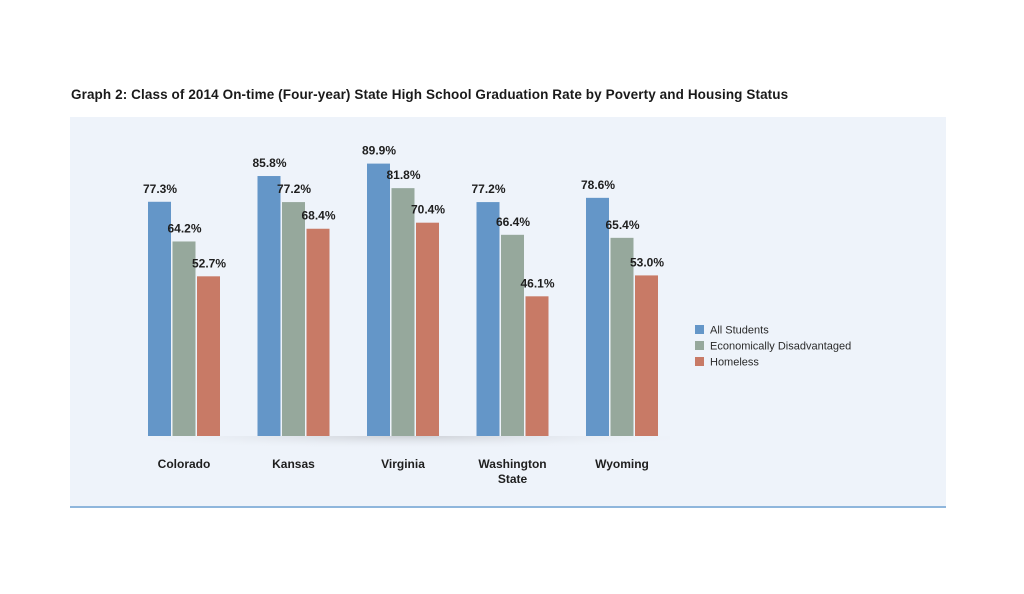 This screenshot has width=1024, height=594. What do you see at coordinates (647, 262) in the screenshot?
I see `value-label: 53.0%` at bounding box center [647, 262].